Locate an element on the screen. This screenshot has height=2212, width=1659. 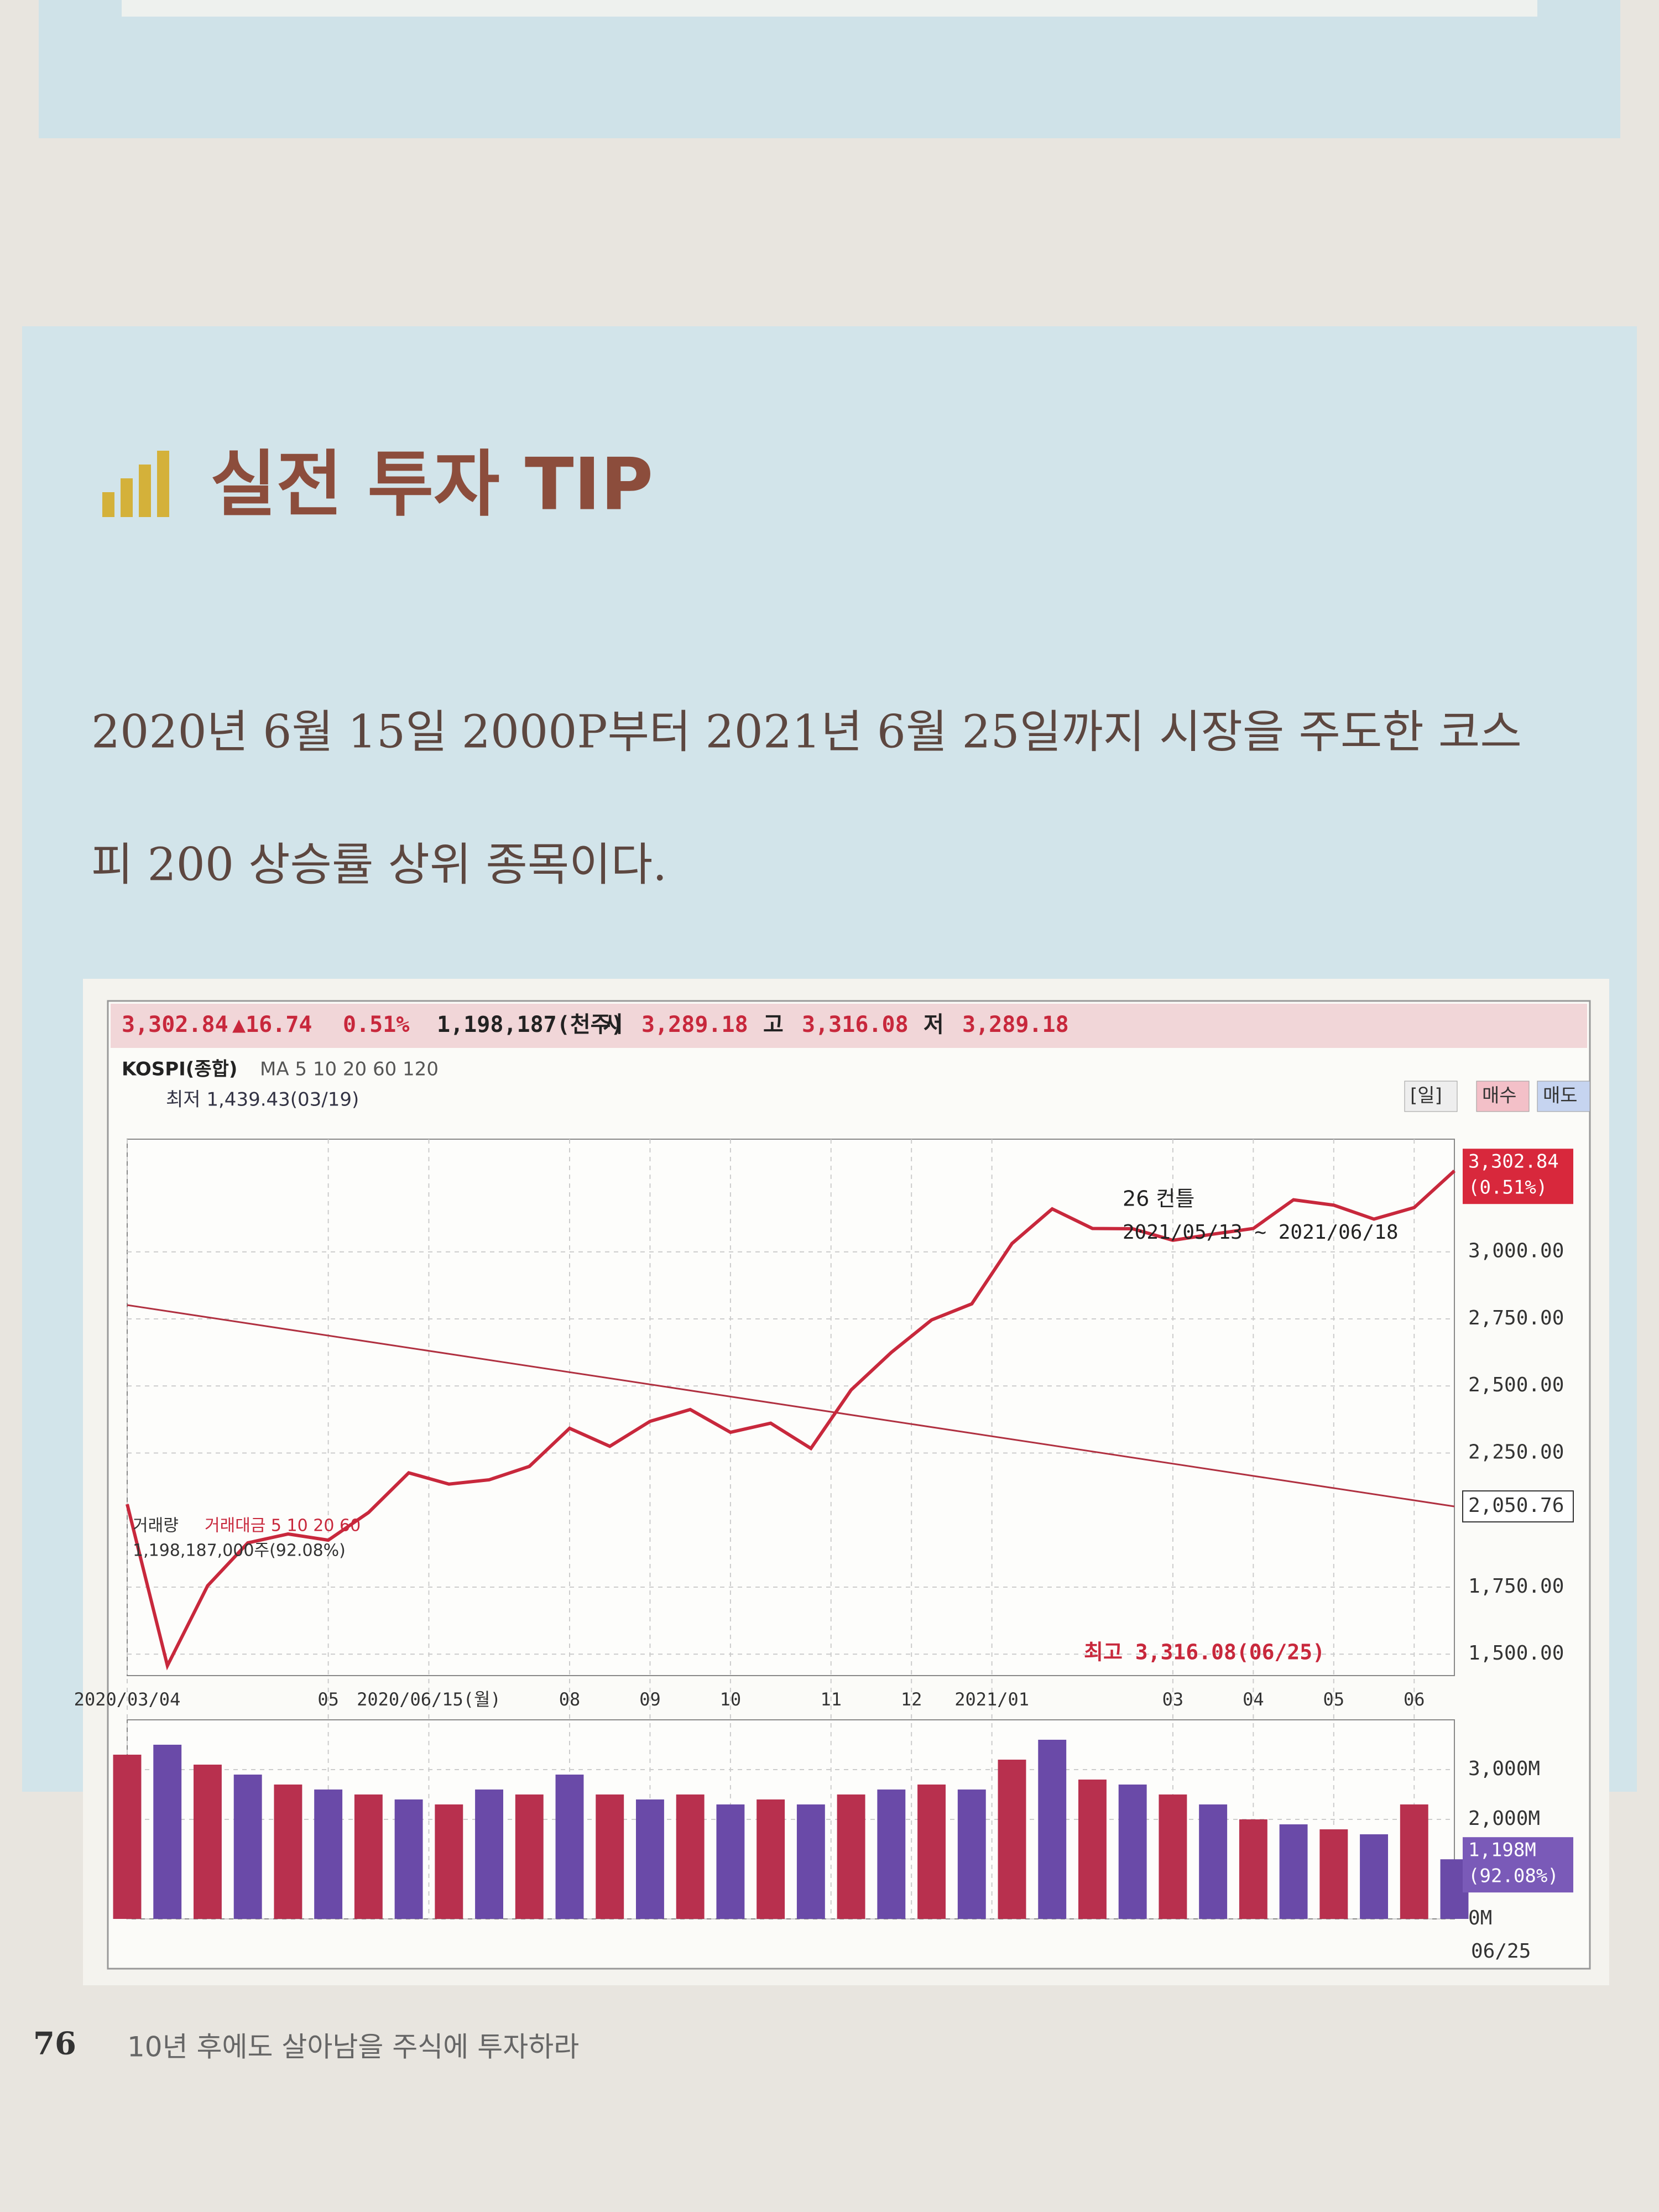
price-tag-label: (0.51%) is located at coordinates (1507, 1188).